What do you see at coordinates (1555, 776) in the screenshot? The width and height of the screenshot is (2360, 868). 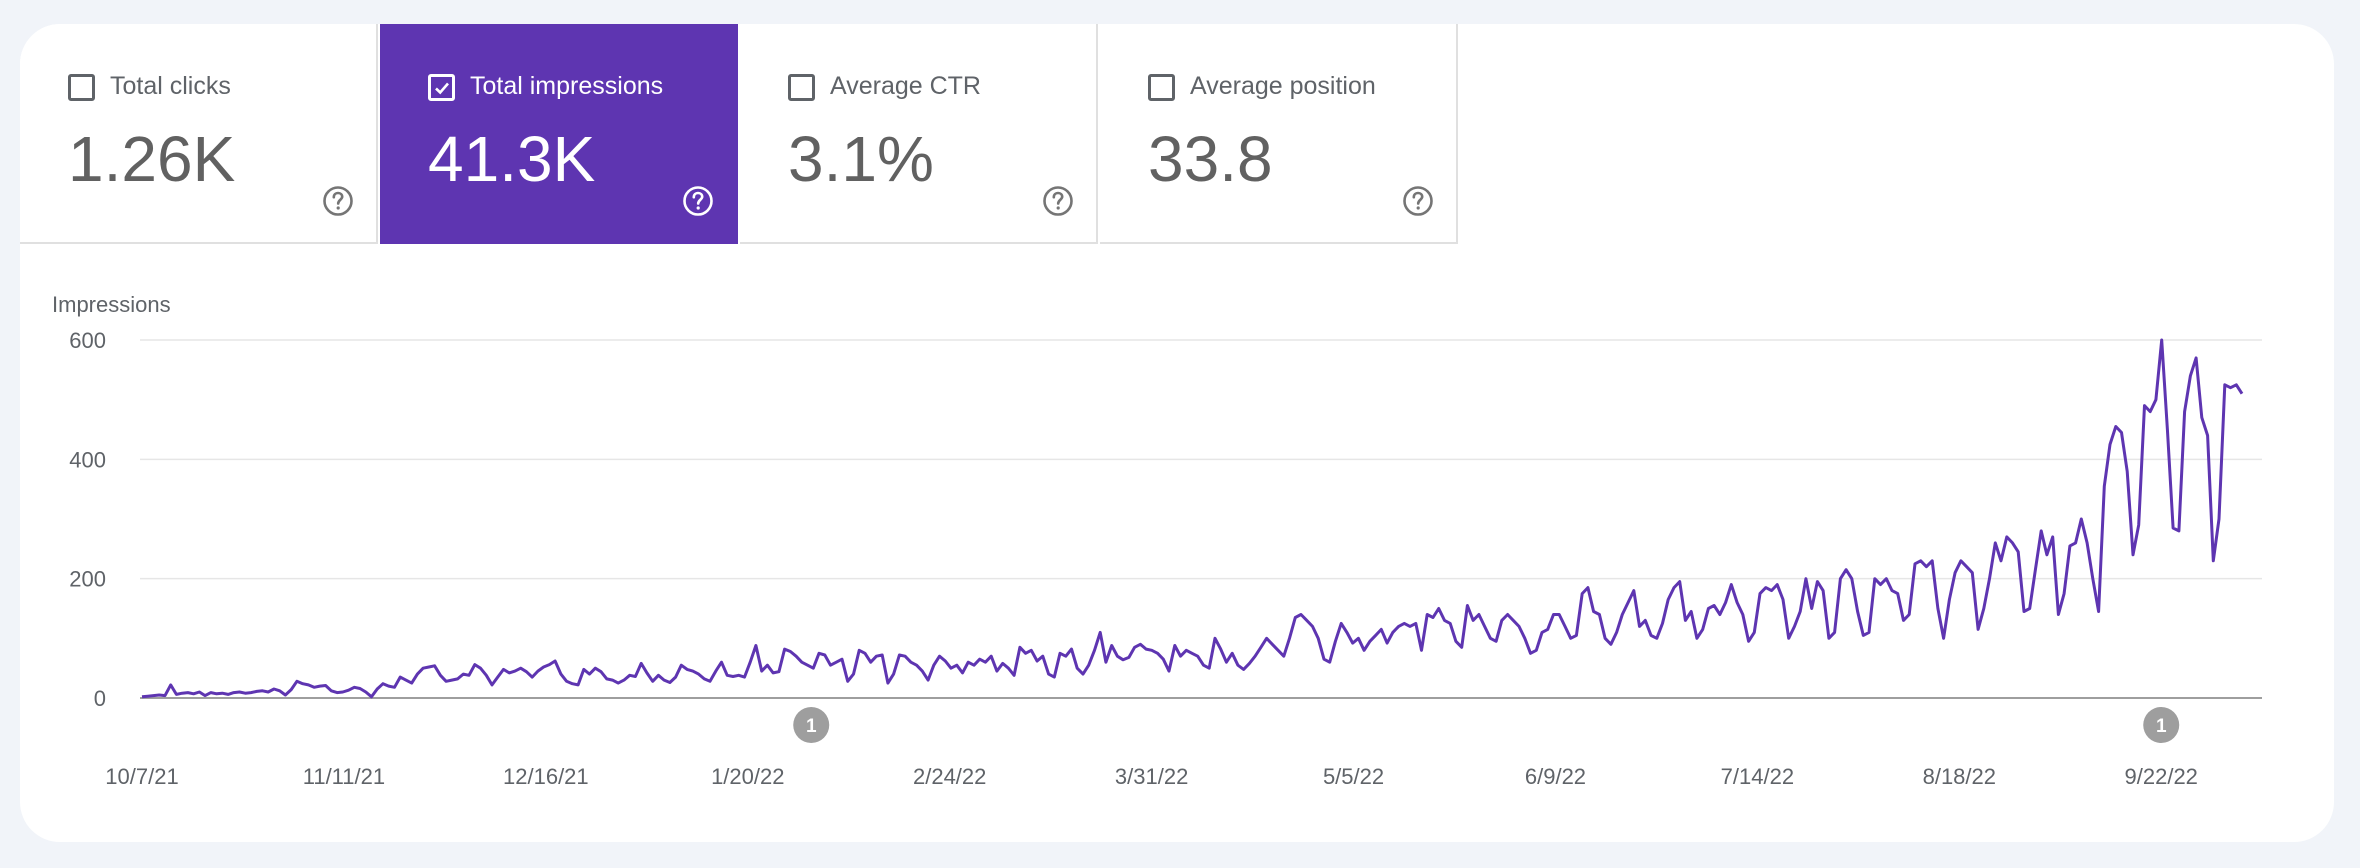 I see `x-tick-label: 6/9/22` at bounding box center [1555, 776].